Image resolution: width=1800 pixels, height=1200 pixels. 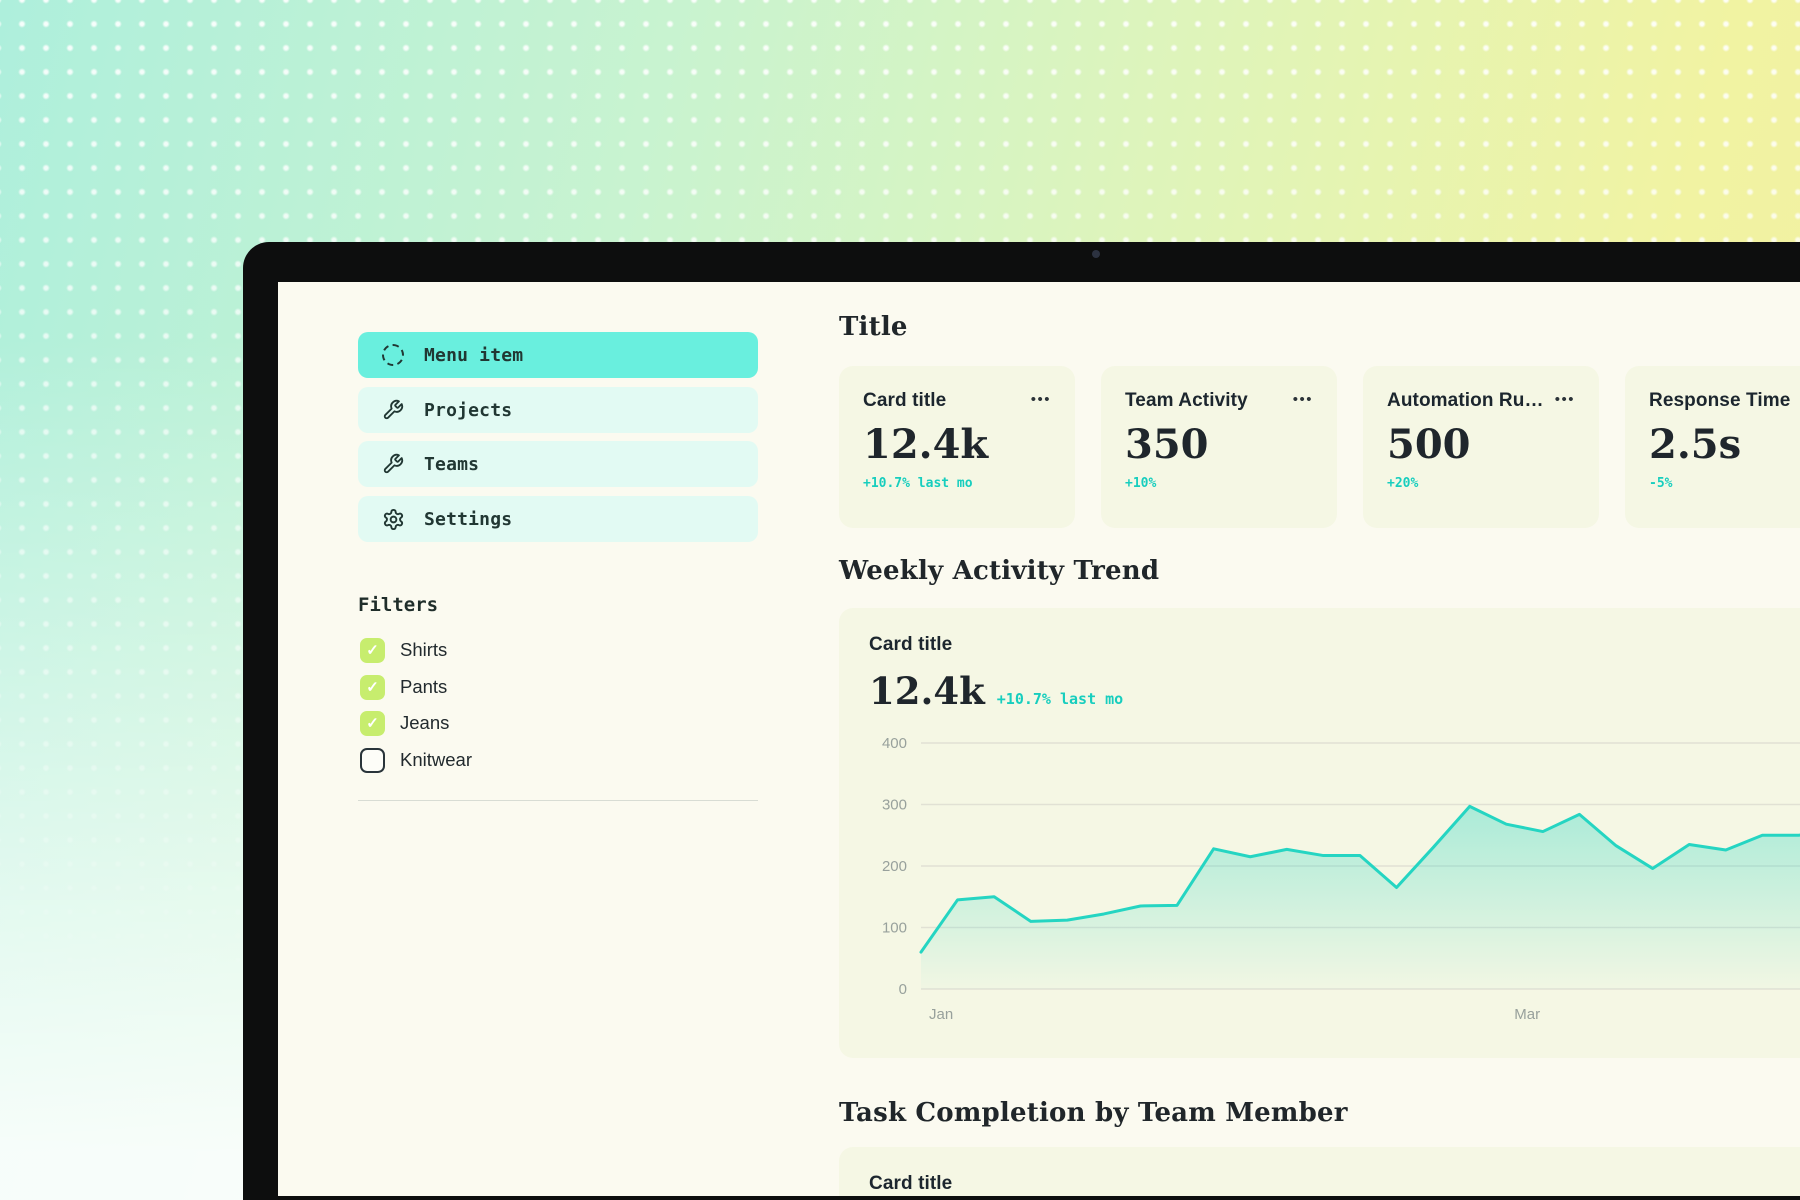 I want to click on filter-checkbox-jeans: ✓ Jeans, so click(x=404, y=723).